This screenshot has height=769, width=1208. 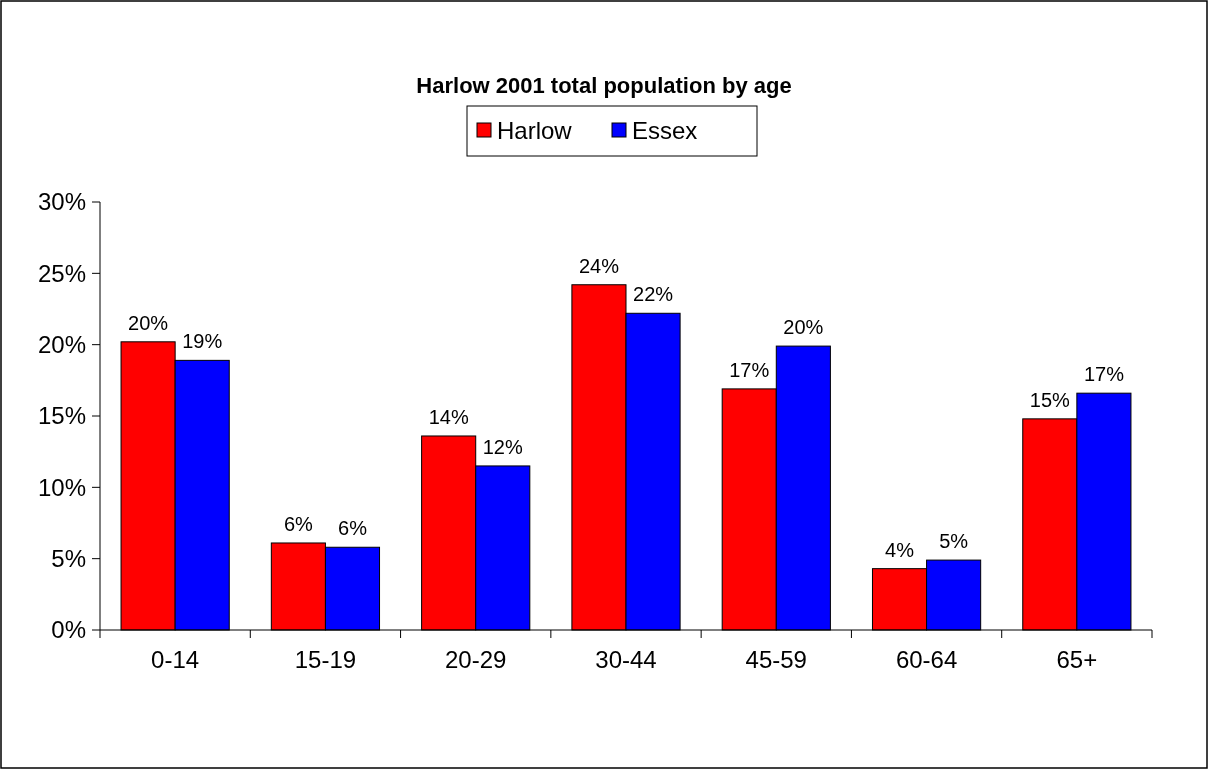 I want to click on x-tick-label: 0-14, so click(x=175, y=659).